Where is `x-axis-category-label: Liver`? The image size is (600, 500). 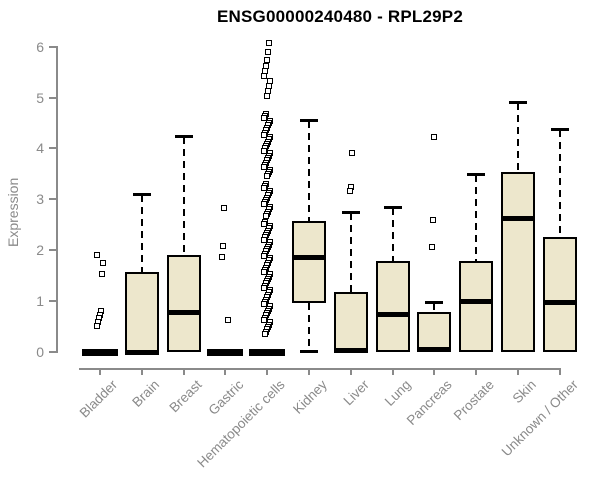
x-axis-category-label: Liver is located at coordinates (356, 393).